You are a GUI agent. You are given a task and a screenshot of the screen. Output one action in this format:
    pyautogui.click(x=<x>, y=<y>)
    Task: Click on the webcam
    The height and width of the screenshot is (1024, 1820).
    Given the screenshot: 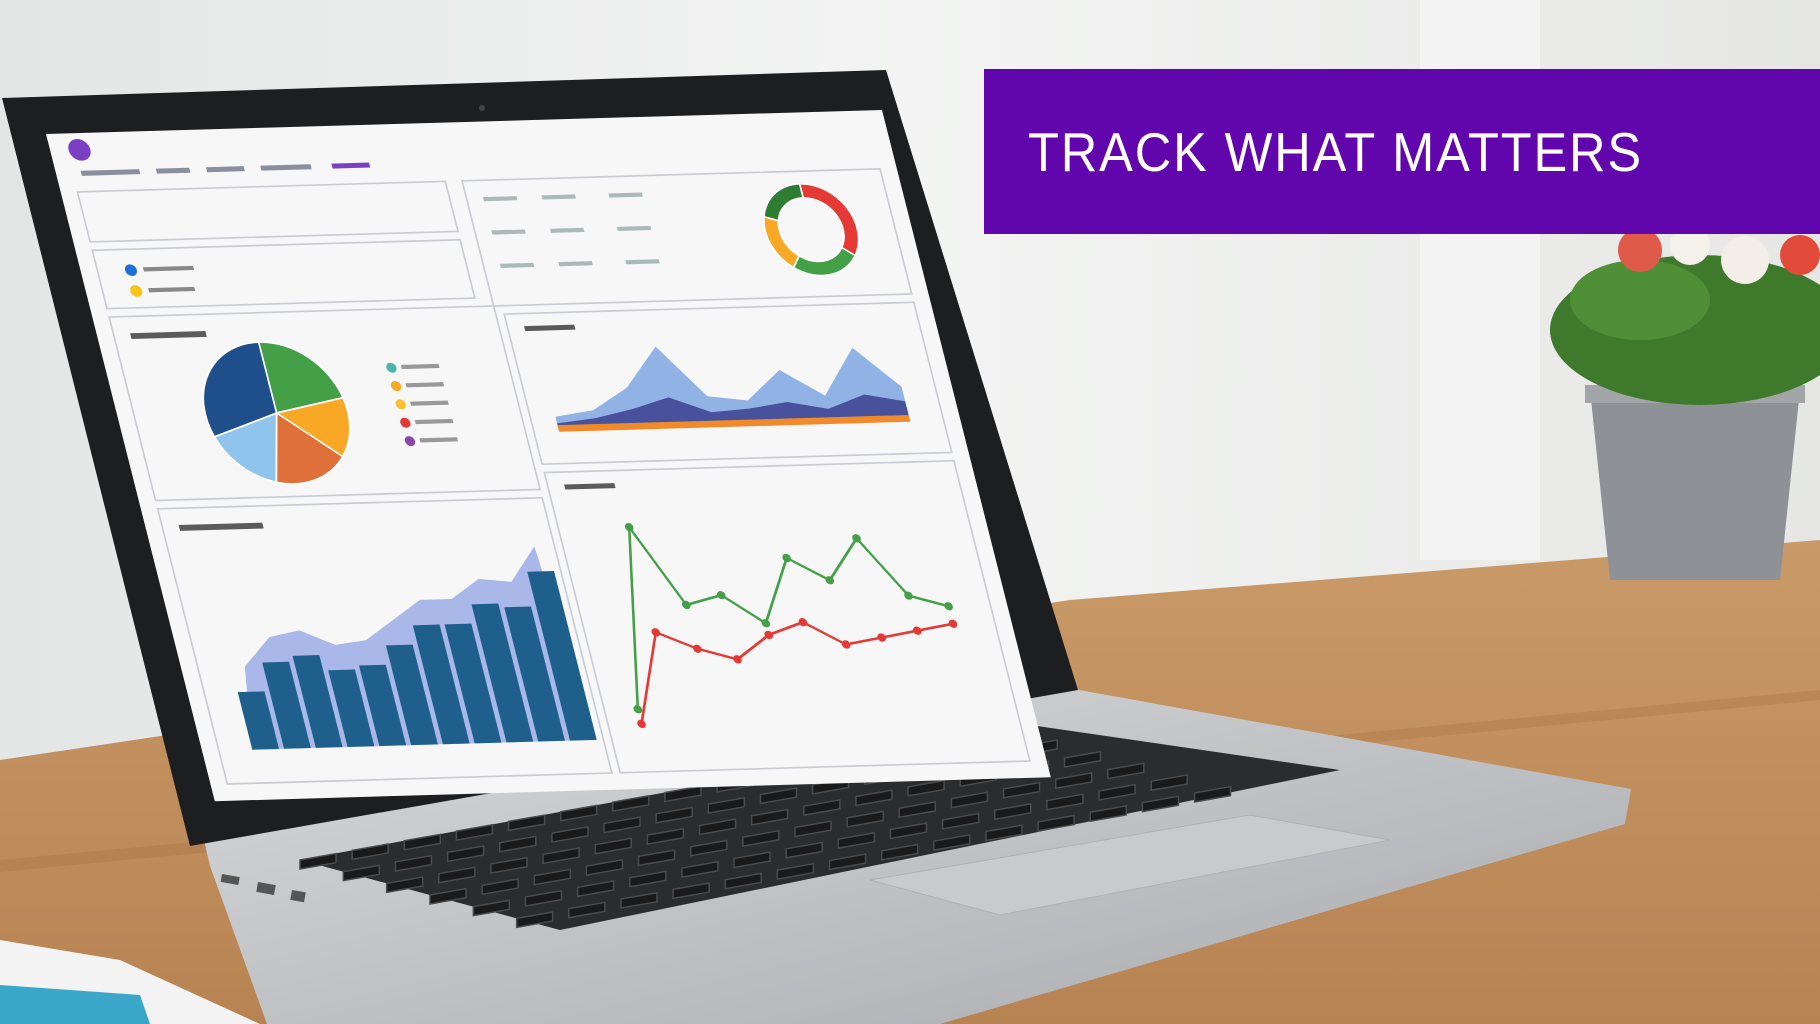 What is the action you would take?
    pyautogui.click(x=482, y=108)
    